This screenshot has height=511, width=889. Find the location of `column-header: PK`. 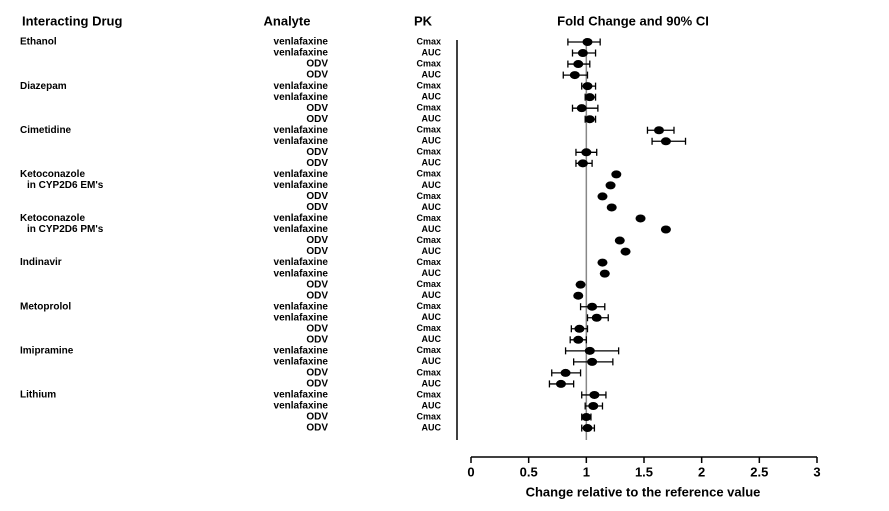

column-header: PK is located at coordinates (423, 20).